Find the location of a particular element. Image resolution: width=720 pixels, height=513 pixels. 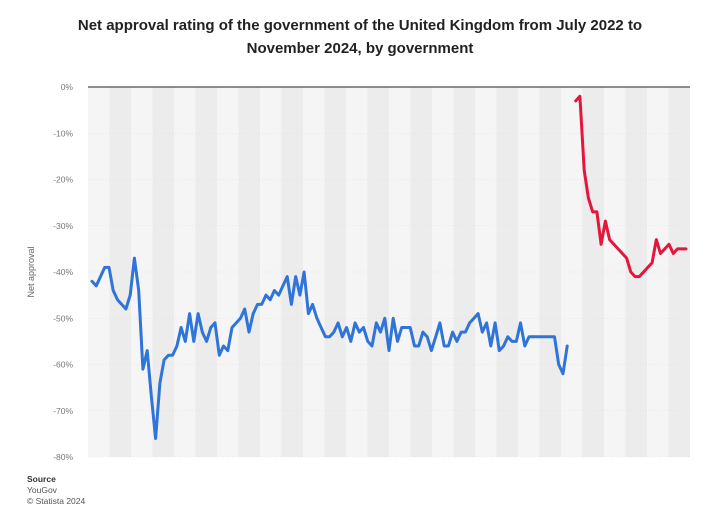

y-tick-label: -20% is located at coordinates (63, 180).